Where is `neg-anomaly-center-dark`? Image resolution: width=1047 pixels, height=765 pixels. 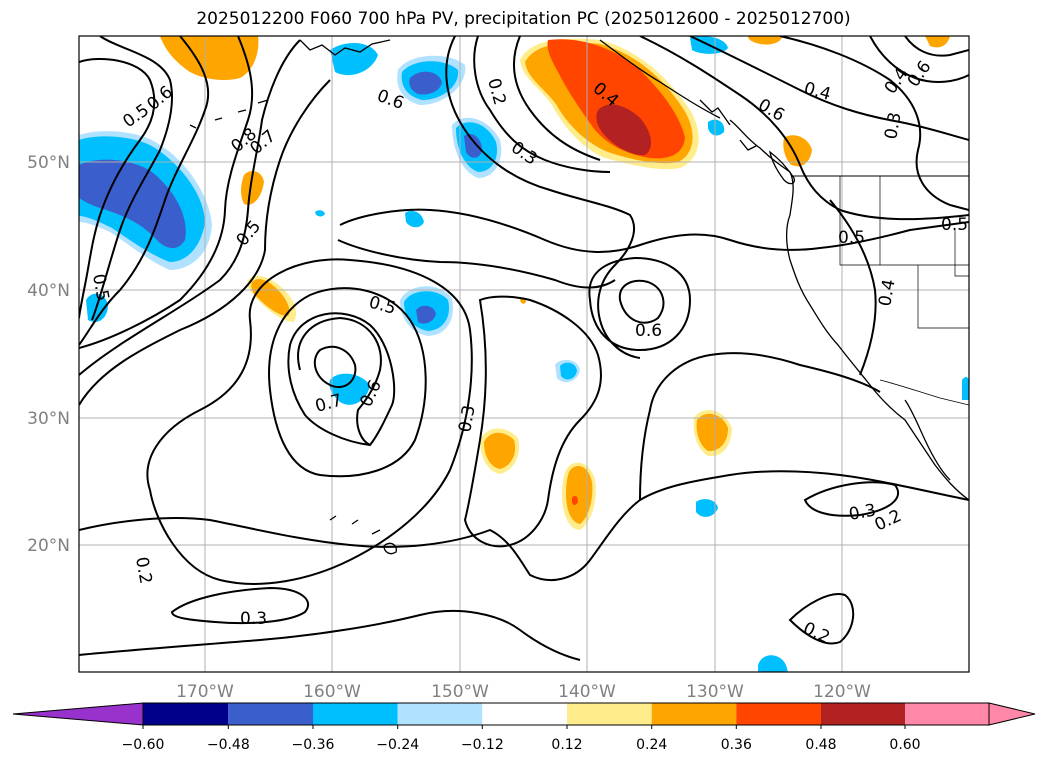 neg-anomaly-center-dark is located at coordinates (426, 314).